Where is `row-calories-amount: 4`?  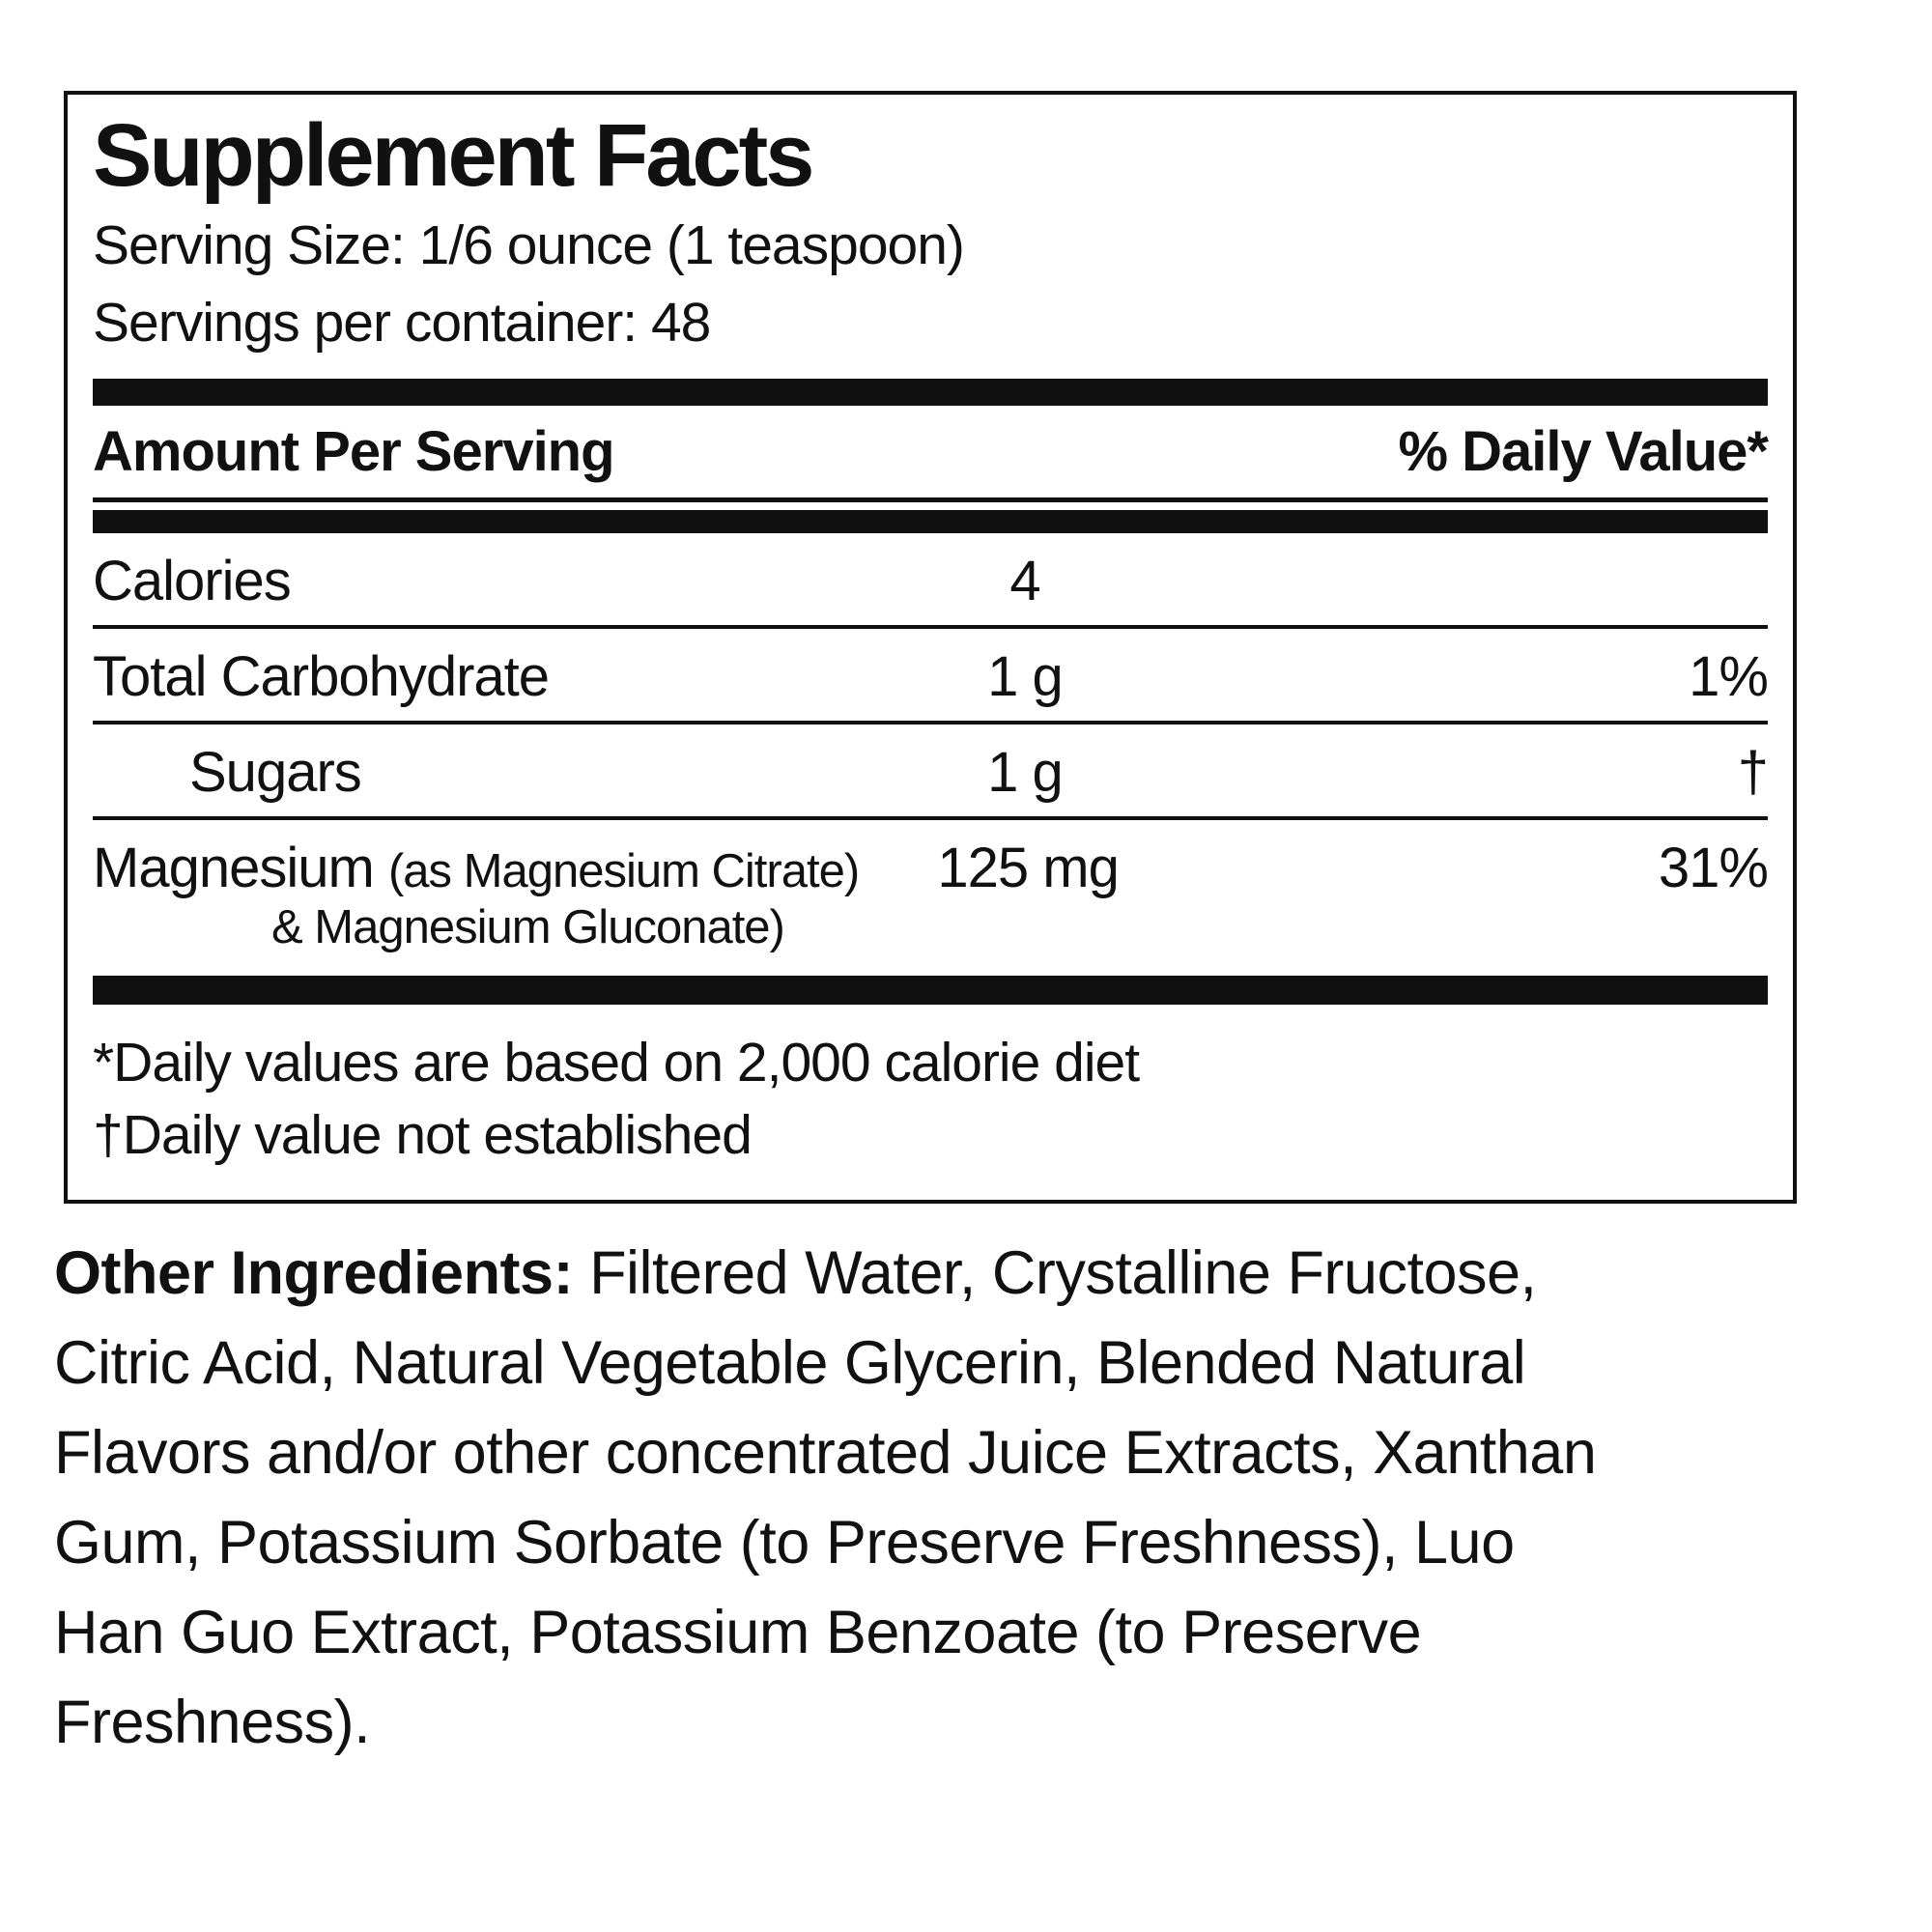 row-calories-amount: 4 is located at coordinates (1024, 580).